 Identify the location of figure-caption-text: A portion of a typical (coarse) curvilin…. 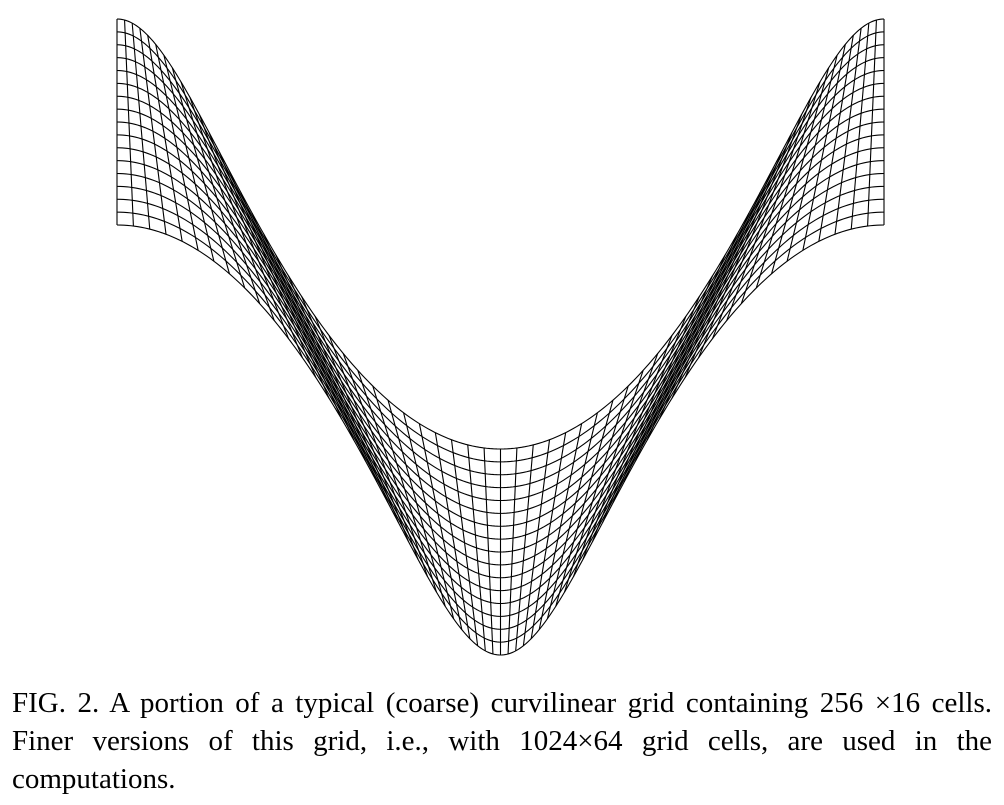
(502, 741).